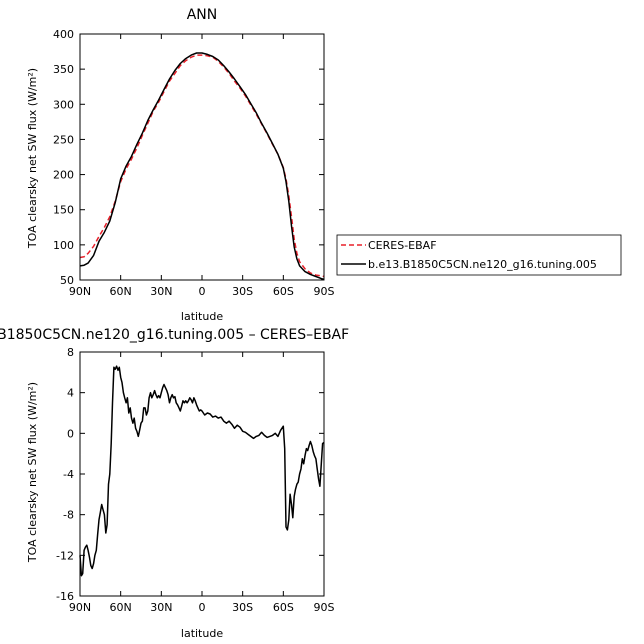  What do you see at coordinates (63, 175) in the screenshot?
I see `y-tick-label: 200` at bounding box center [63, 175].